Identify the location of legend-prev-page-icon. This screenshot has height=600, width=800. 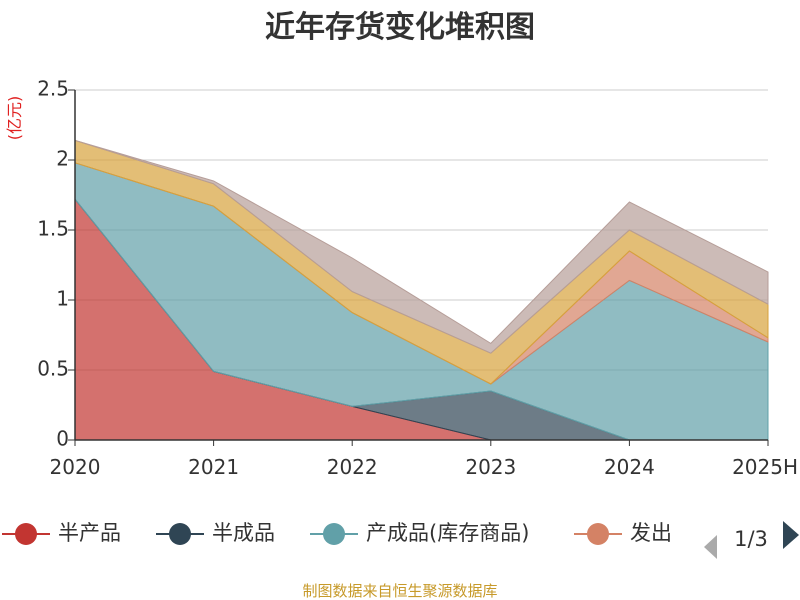
(710, 547).